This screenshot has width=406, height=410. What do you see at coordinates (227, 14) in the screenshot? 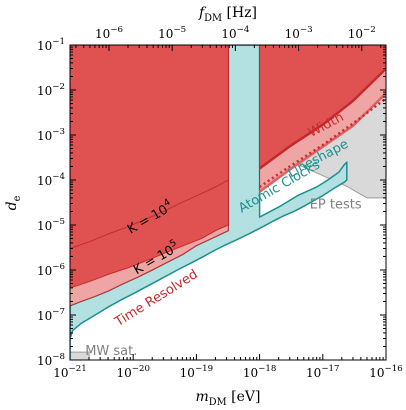
I see `top-axis-title: fDM [Hz]` at bounding box center [227, 14].